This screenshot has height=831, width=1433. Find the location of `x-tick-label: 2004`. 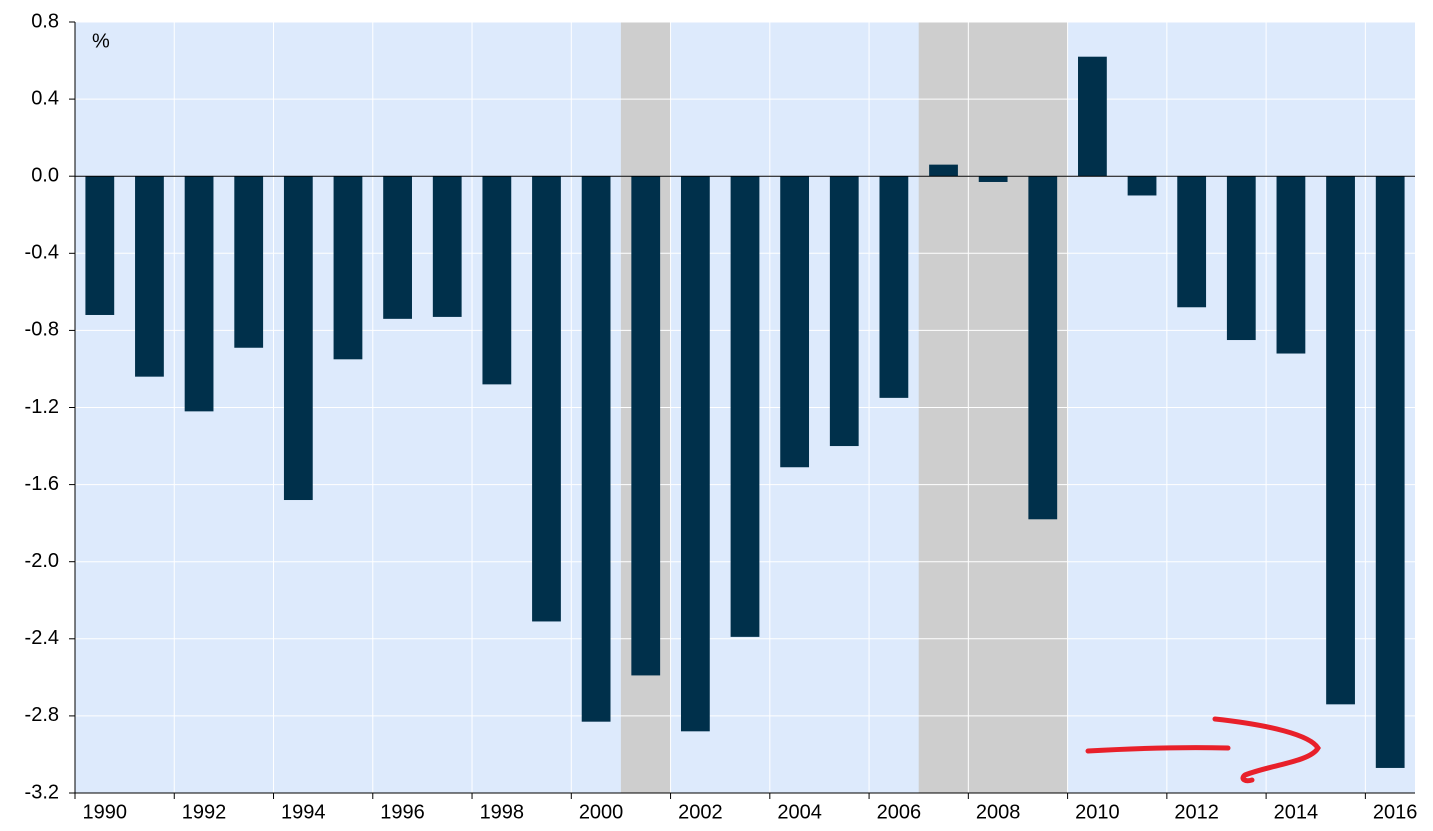

x-tick-label: 2004 is located at coordinates (799, 812).